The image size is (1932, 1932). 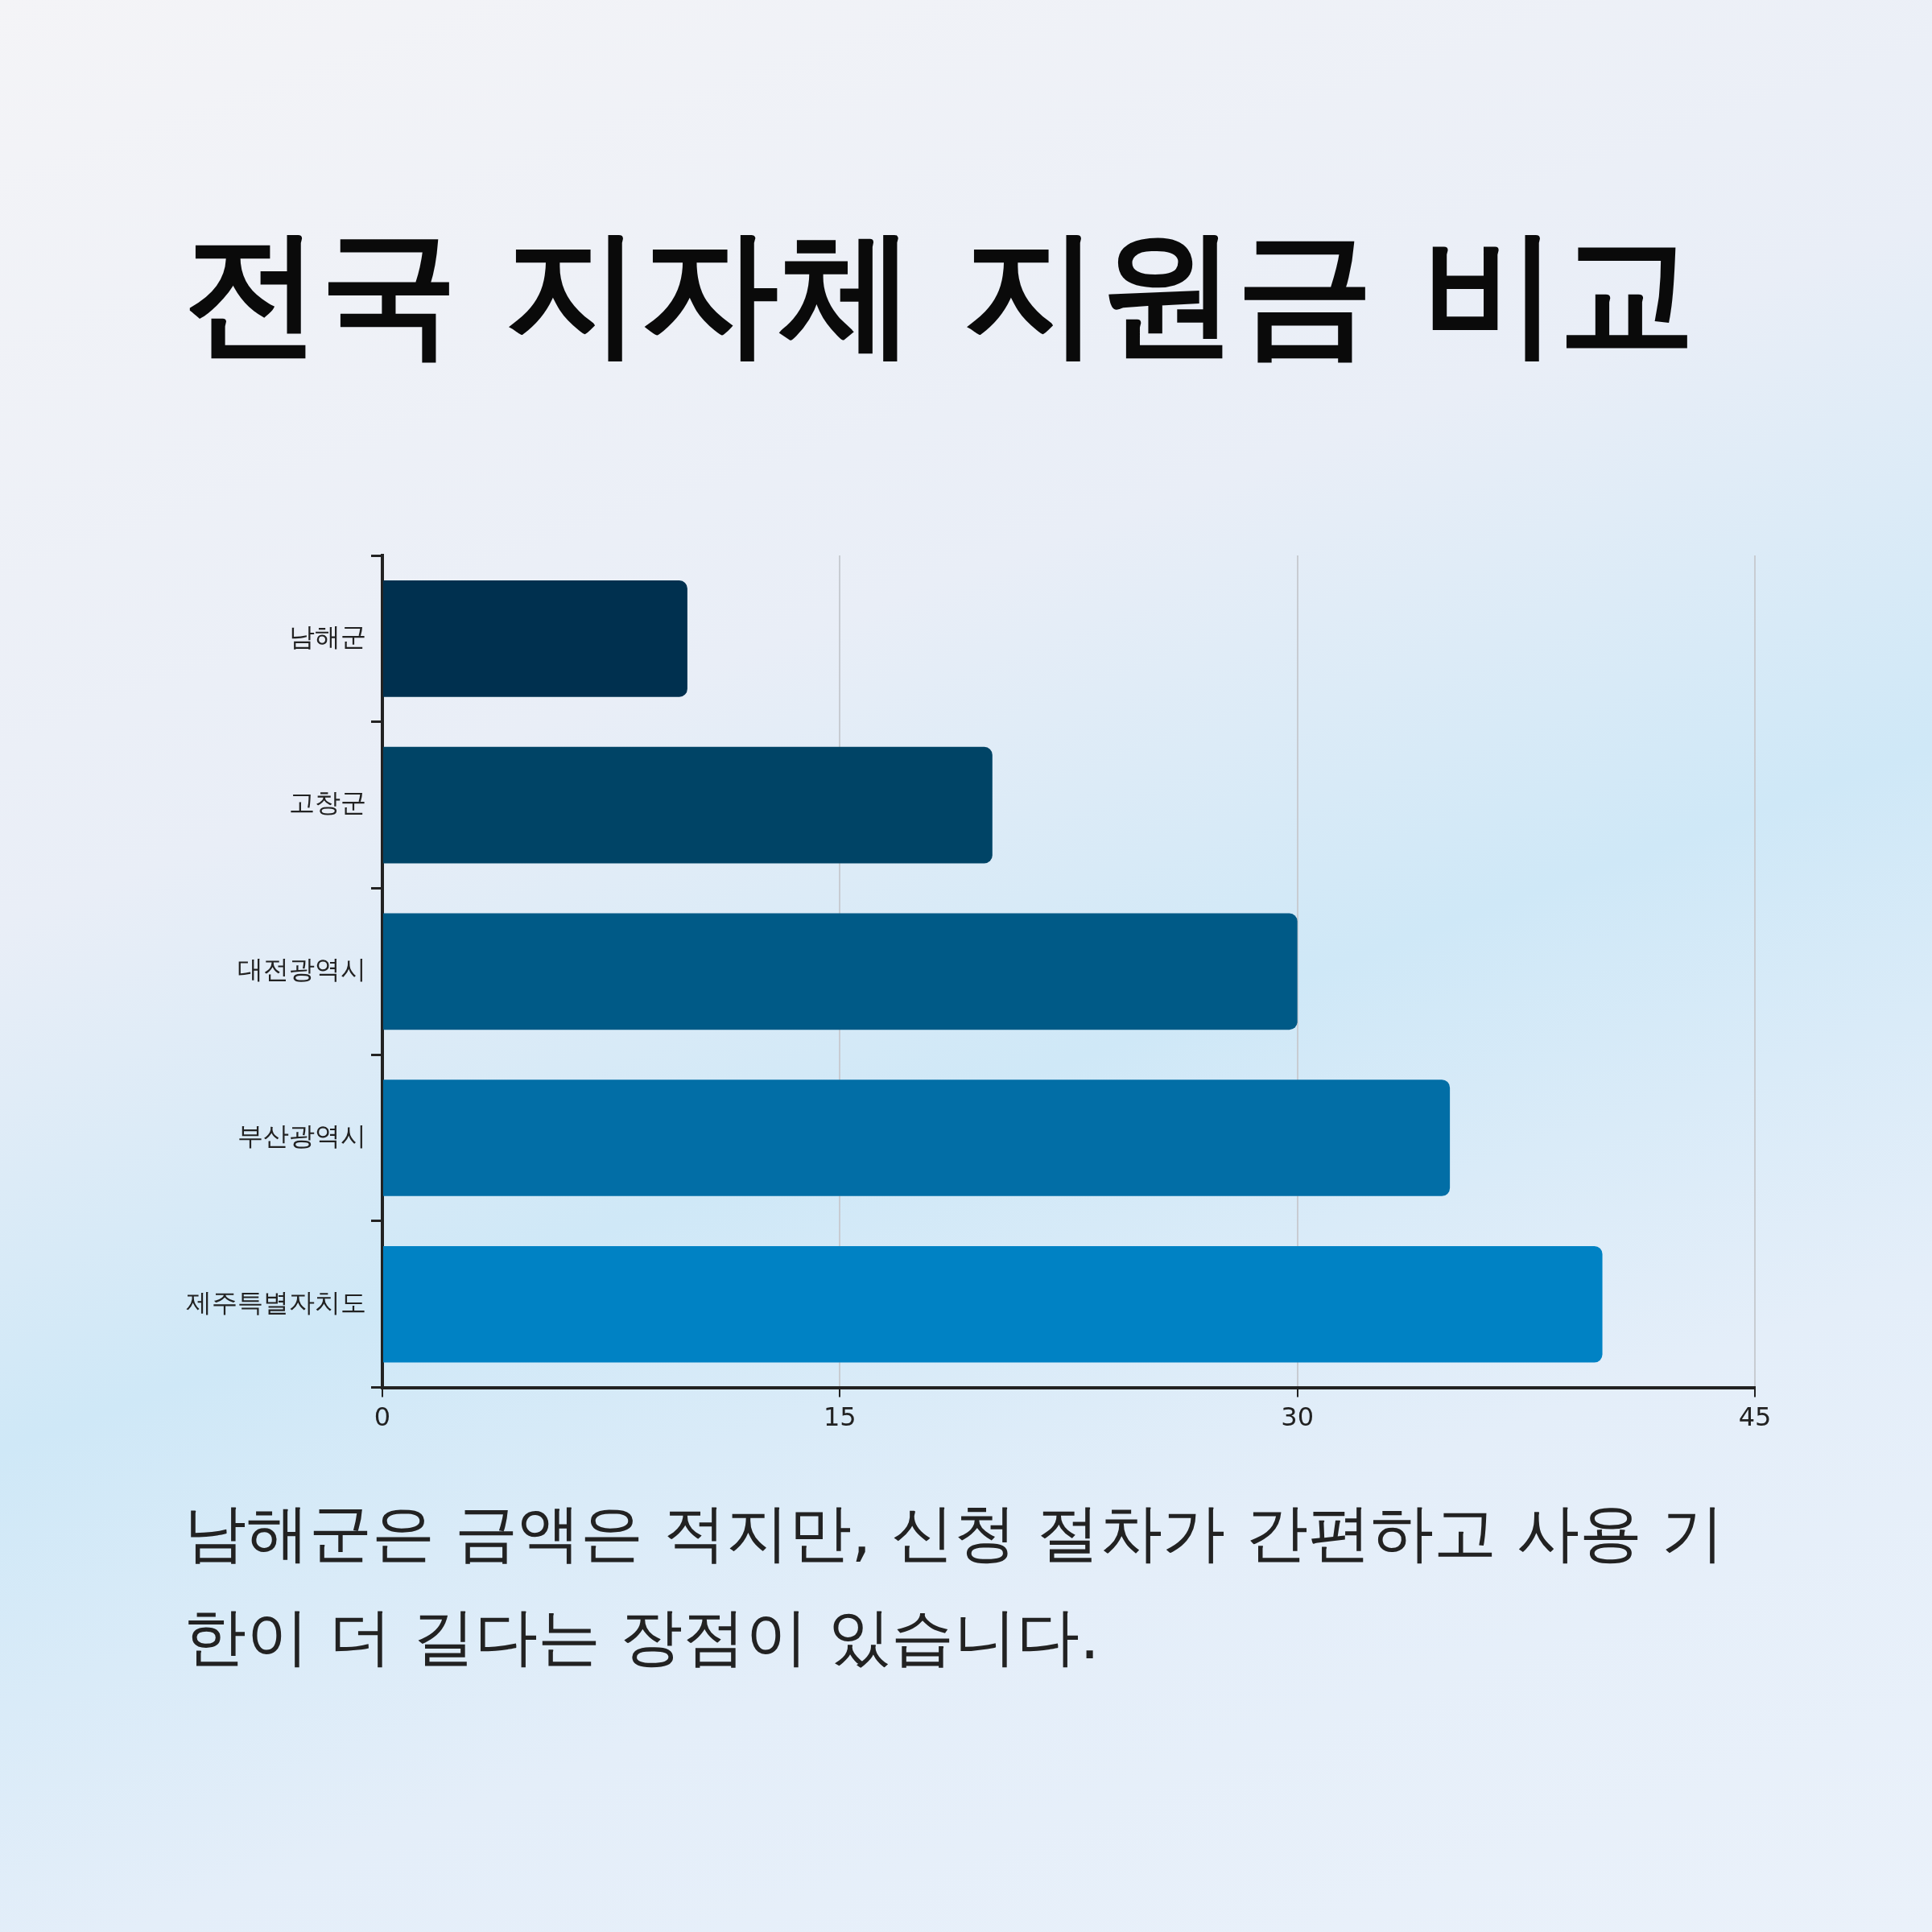 I want to click on y-tick-label: 고창군, so click(x=327, y=803).